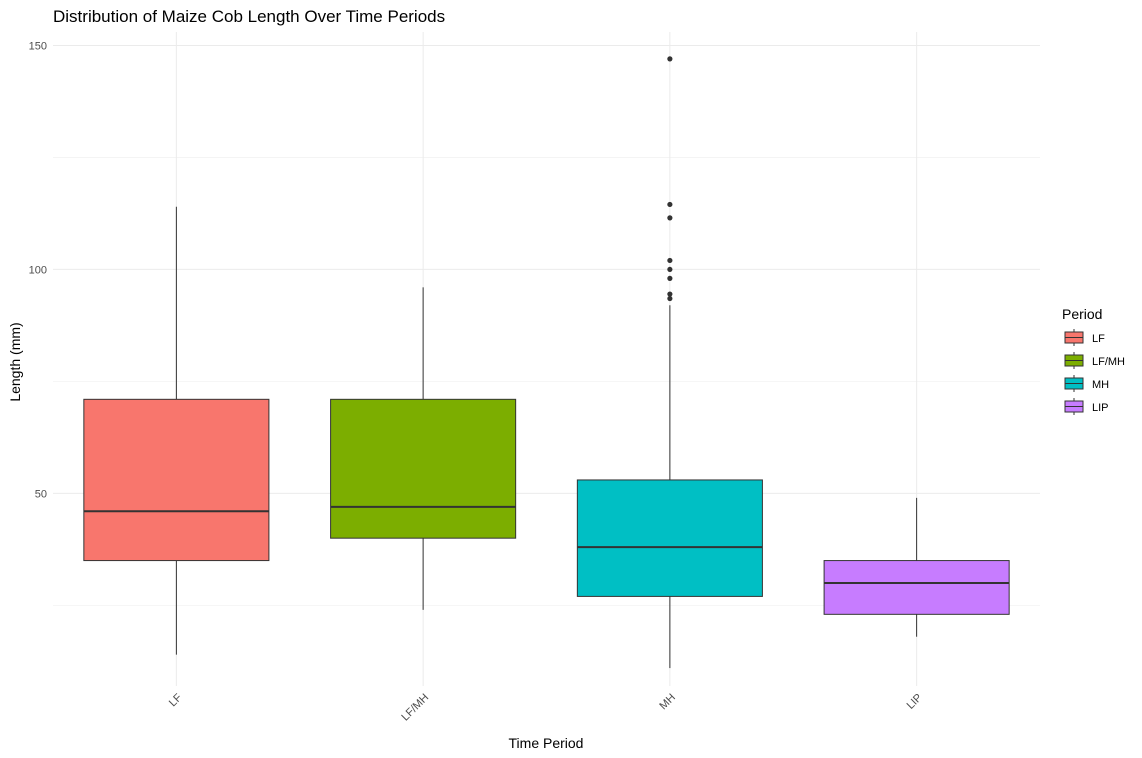  What do you see at coordinates (1086, 406) in the screenshot?
I see `legend-item: LIP` at bounding box center [1086, 406].